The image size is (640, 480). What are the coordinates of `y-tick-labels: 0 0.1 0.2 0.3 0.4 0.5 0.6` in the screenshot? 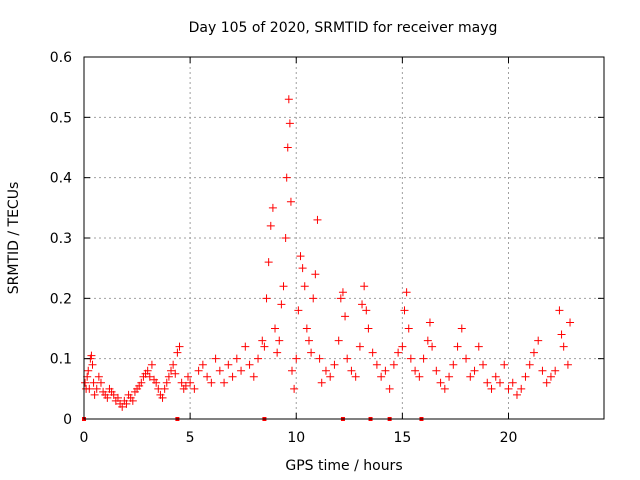 It's located at (61, 239).